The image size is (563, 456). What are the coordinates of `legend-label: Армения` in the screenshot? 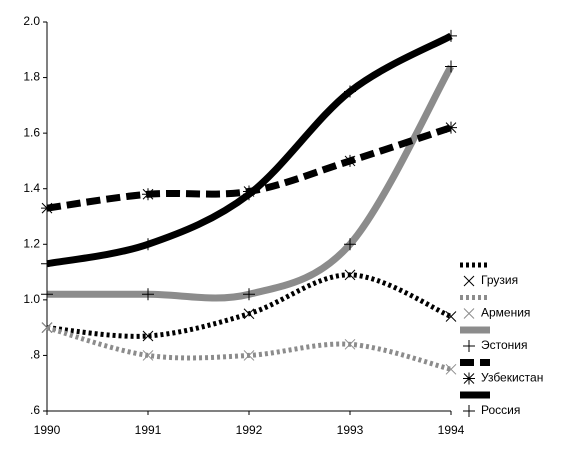 It's located at (505, 313).